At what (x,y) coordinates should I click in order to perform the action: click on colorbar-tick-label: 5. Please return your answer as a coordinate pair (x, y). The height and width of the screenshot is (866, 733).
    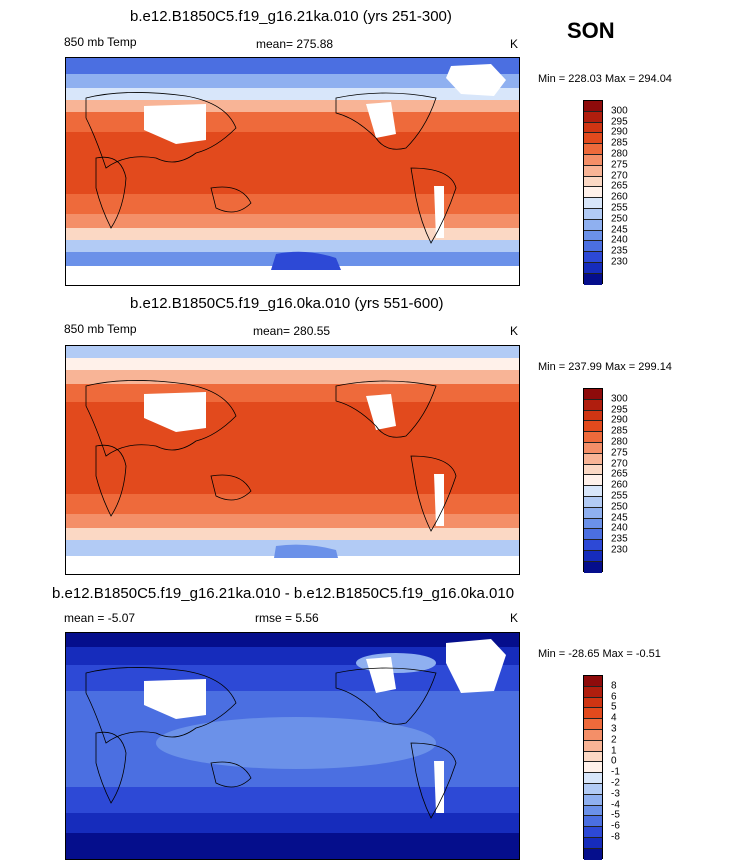
    Looking at the image, I should click on (614, 707).